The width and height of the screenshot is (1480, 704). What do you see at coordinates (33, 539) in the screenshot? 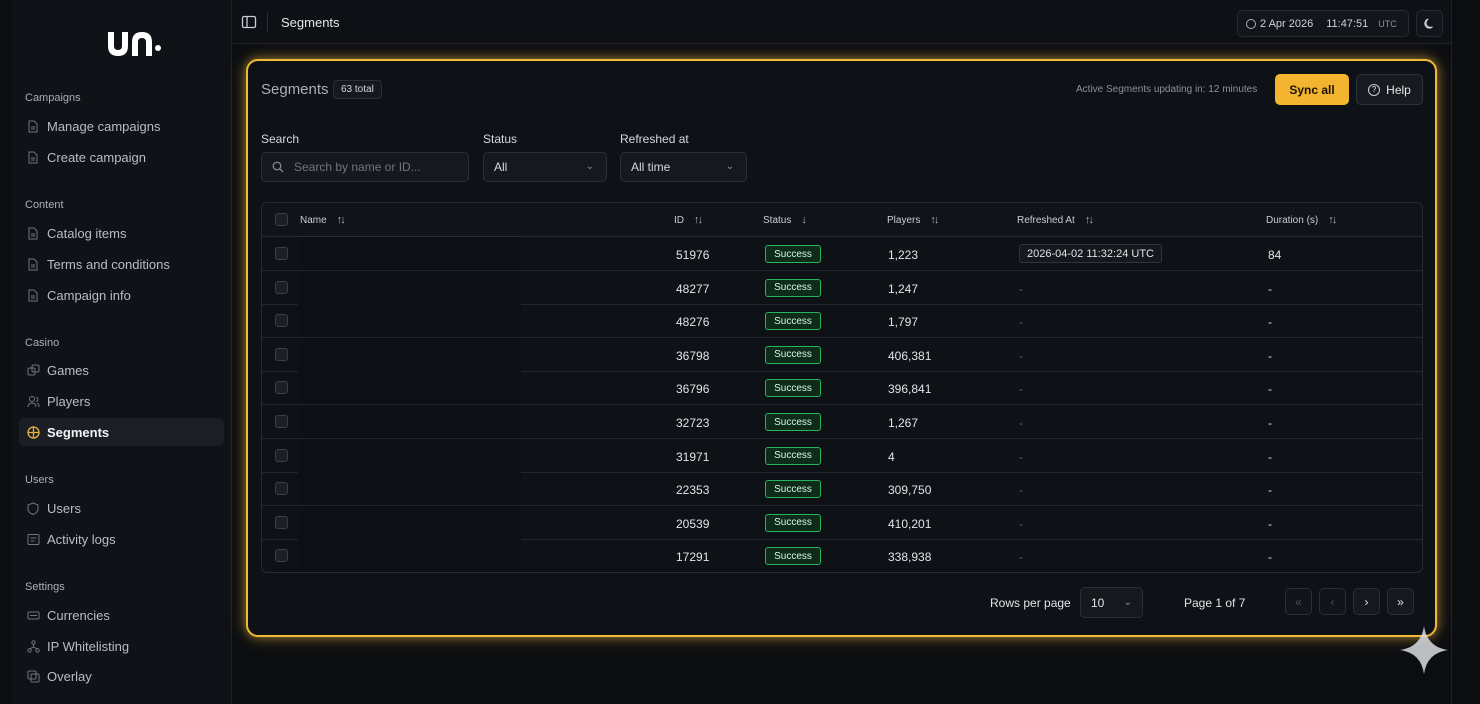
I see `log-icon` at bounding box center [33, 539].